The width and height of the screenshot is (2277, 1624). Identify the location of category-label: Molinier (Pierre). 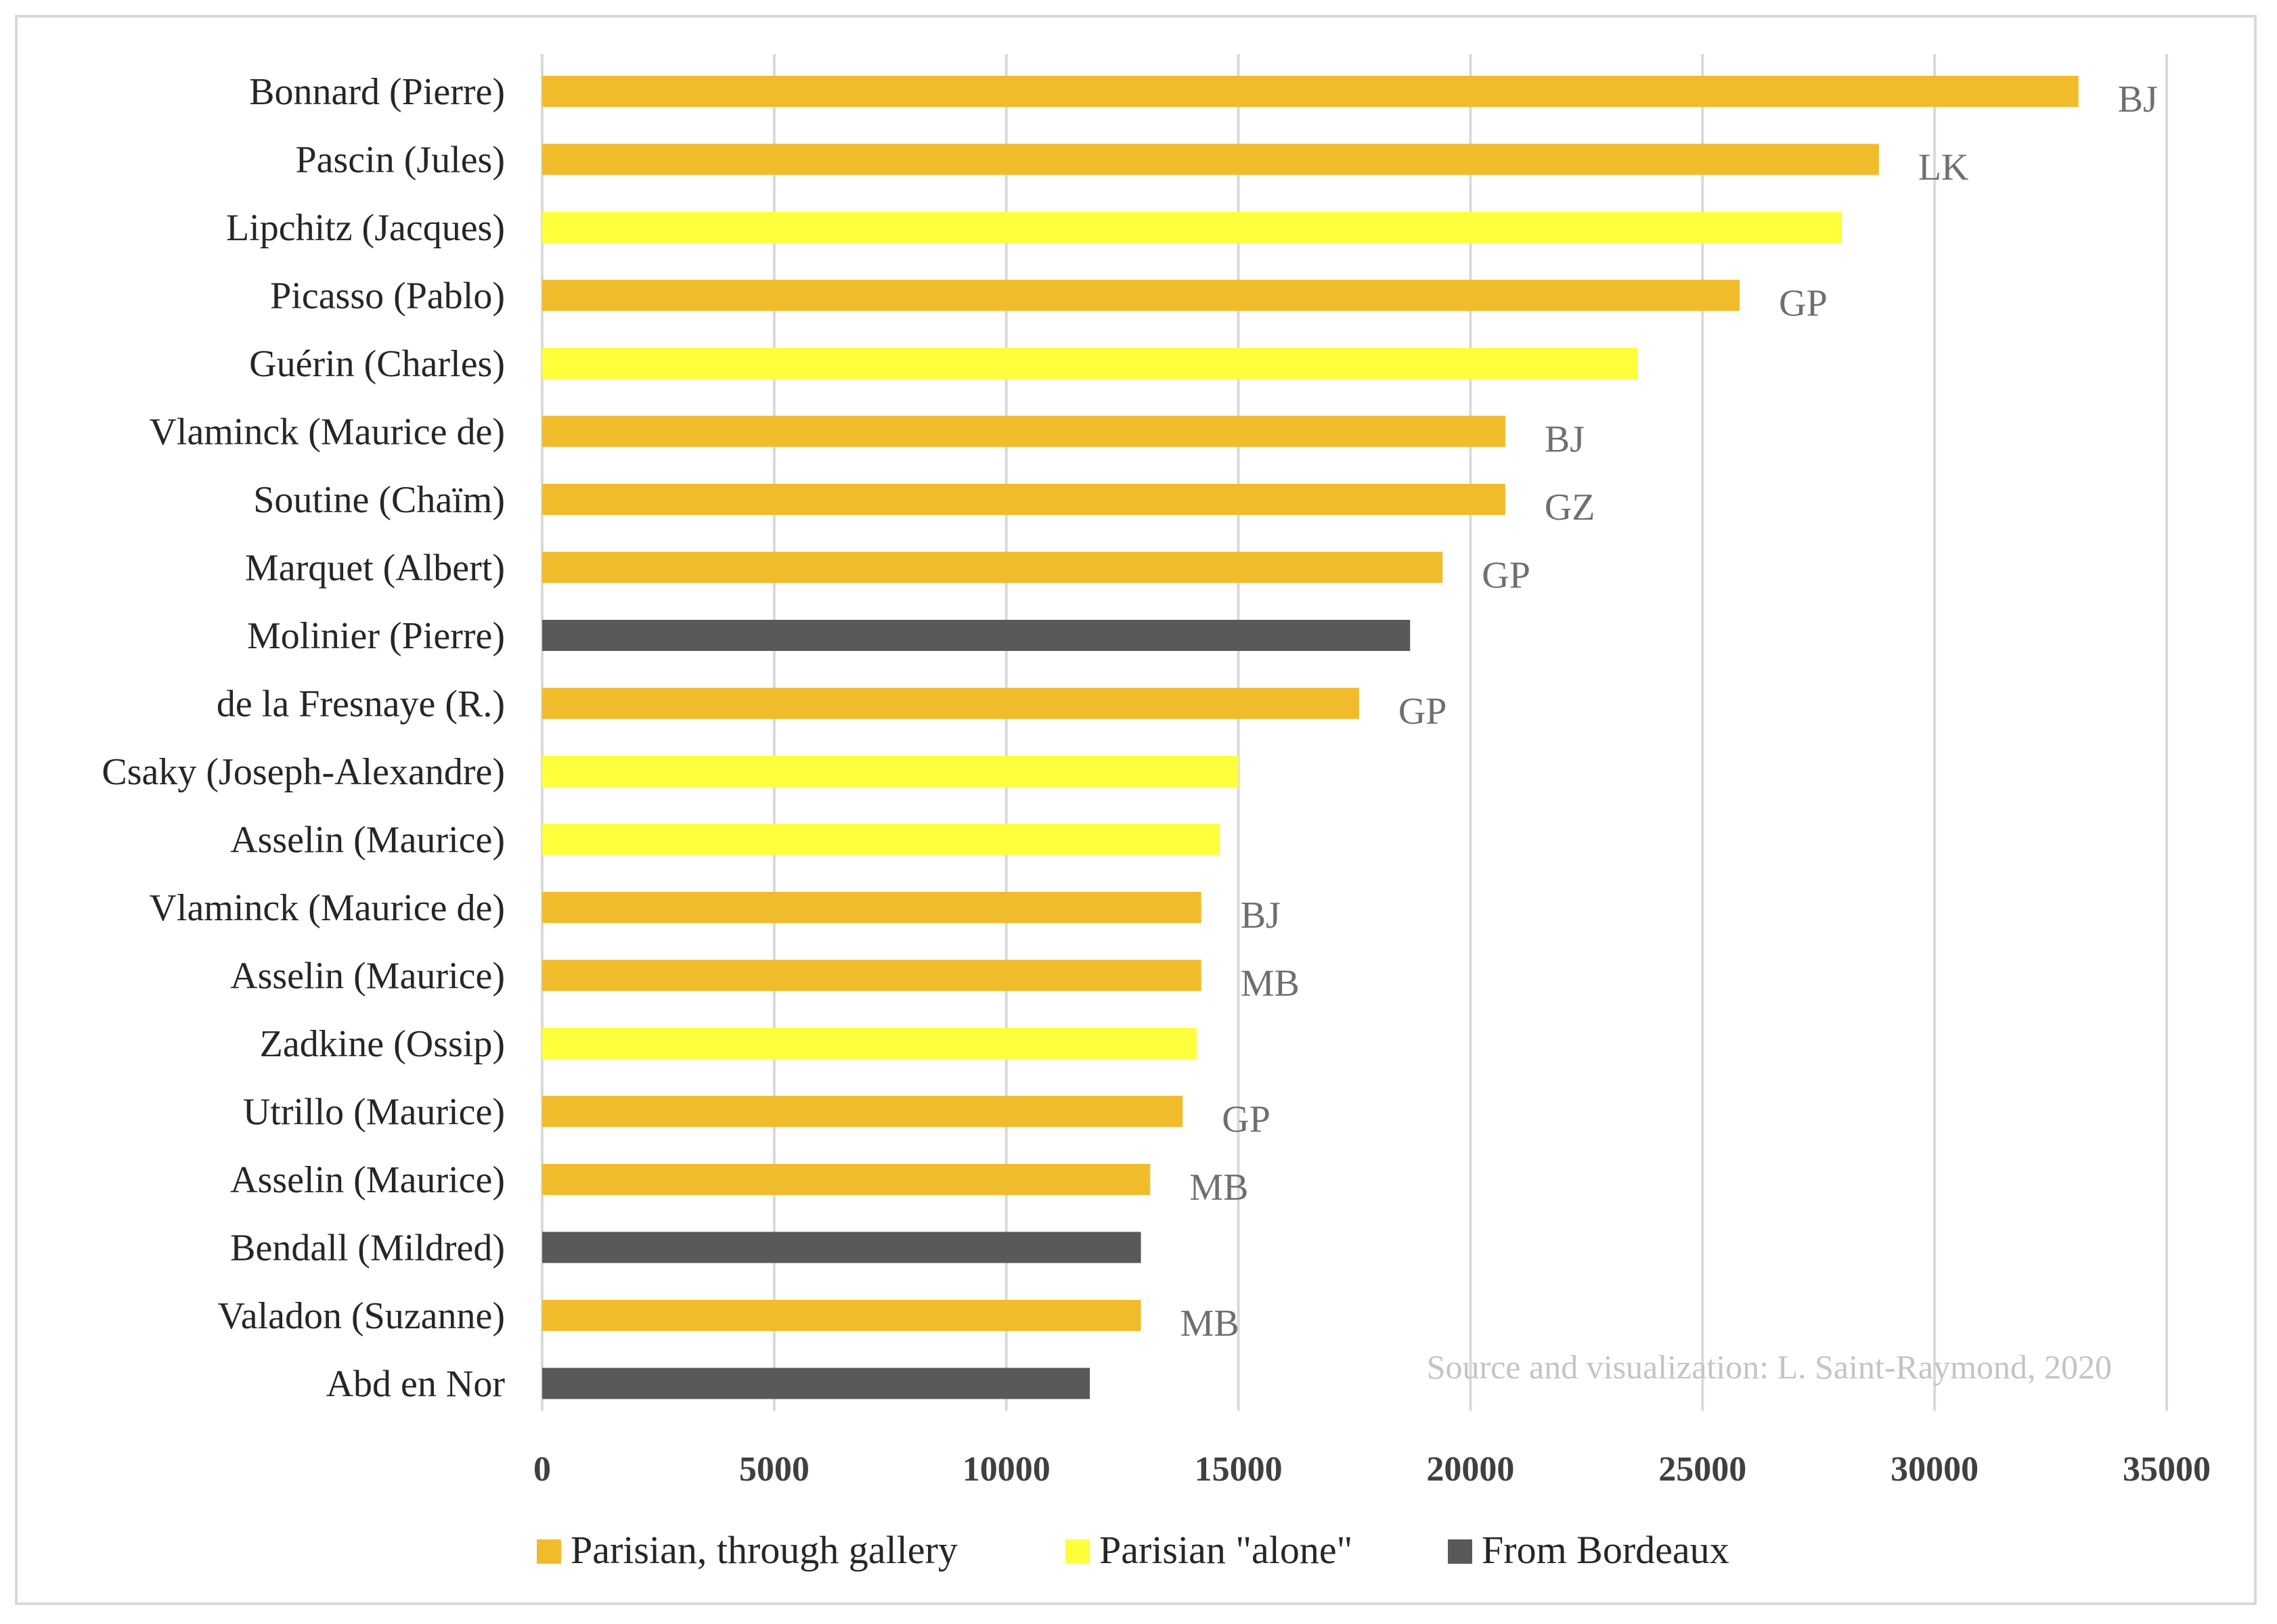
(376, 636).